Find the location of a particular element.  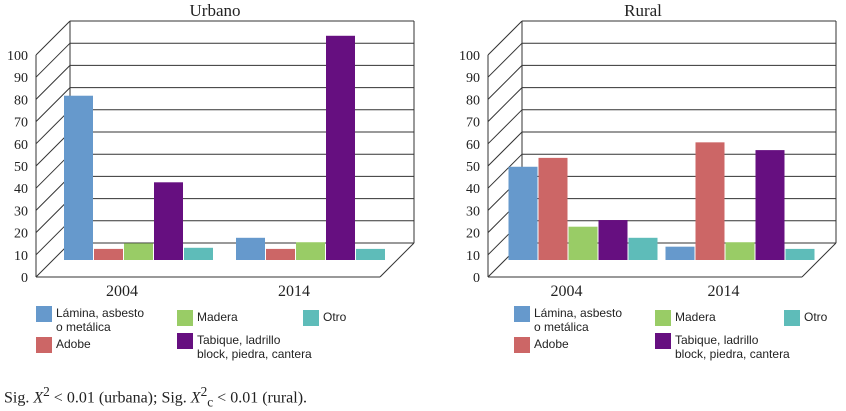

urbano-title: Urbano is located at coordinates (215, 10).